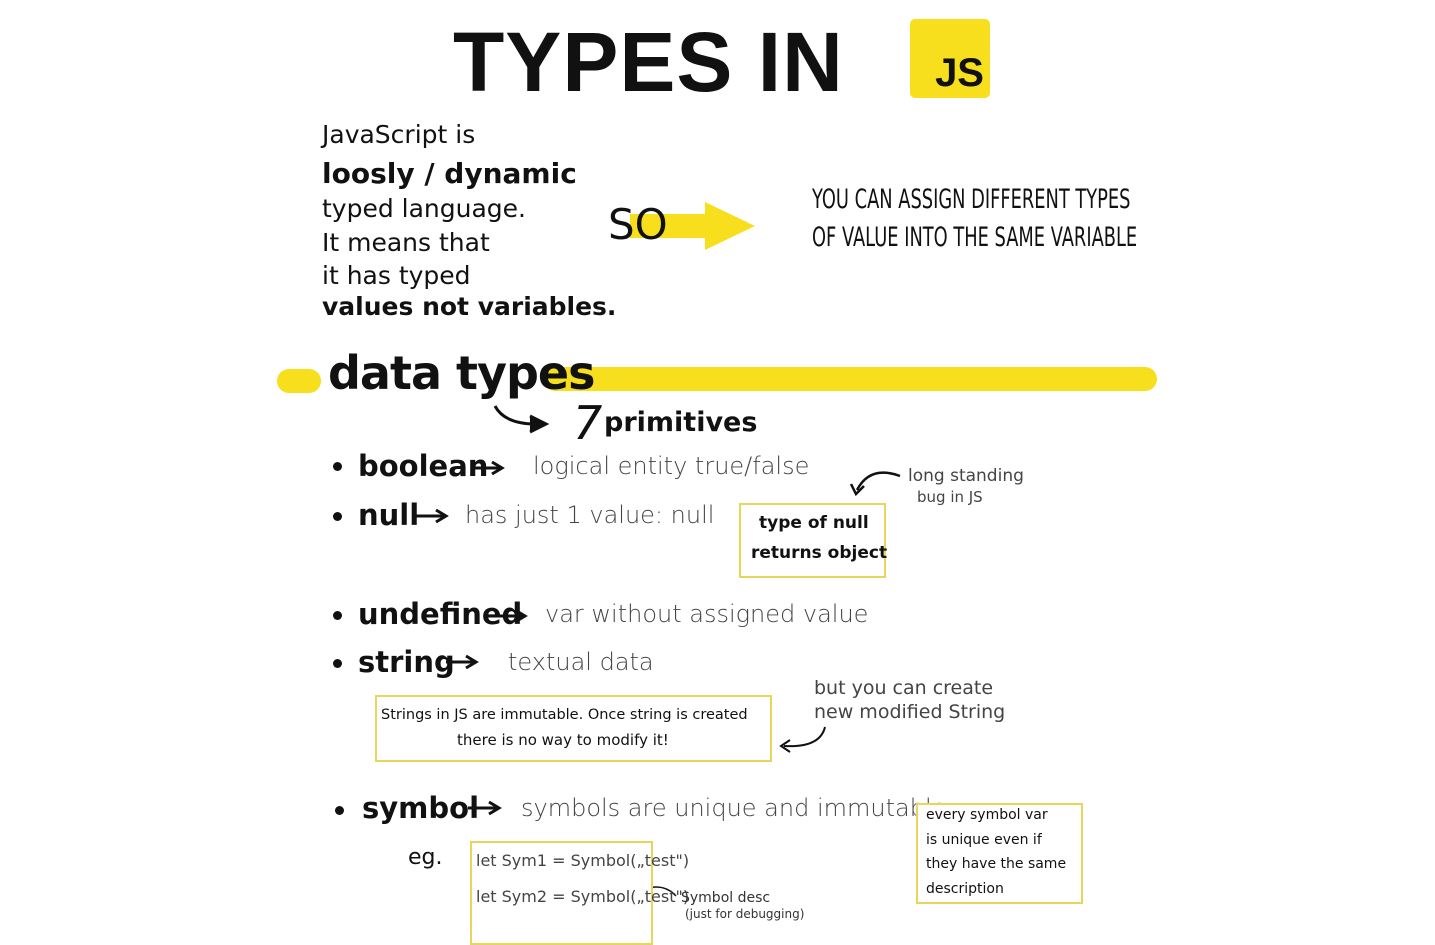 Image resolution: width=1435 pixels, height=945 pixels. Describe the element at coordinates (996, 864) in the screenshot. I see `box-line: they have the same` at that location.